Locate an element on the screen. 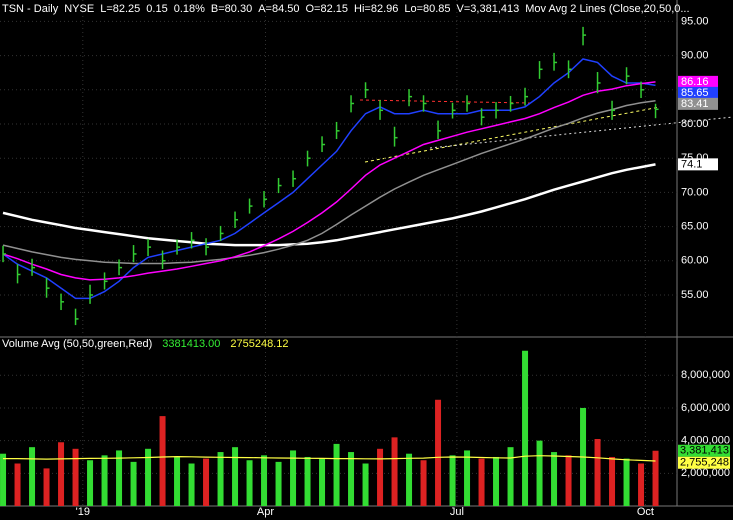 The width and height of the screenshot is (733, 520). value-label: 86.16 is located at coordinates (695, 82).